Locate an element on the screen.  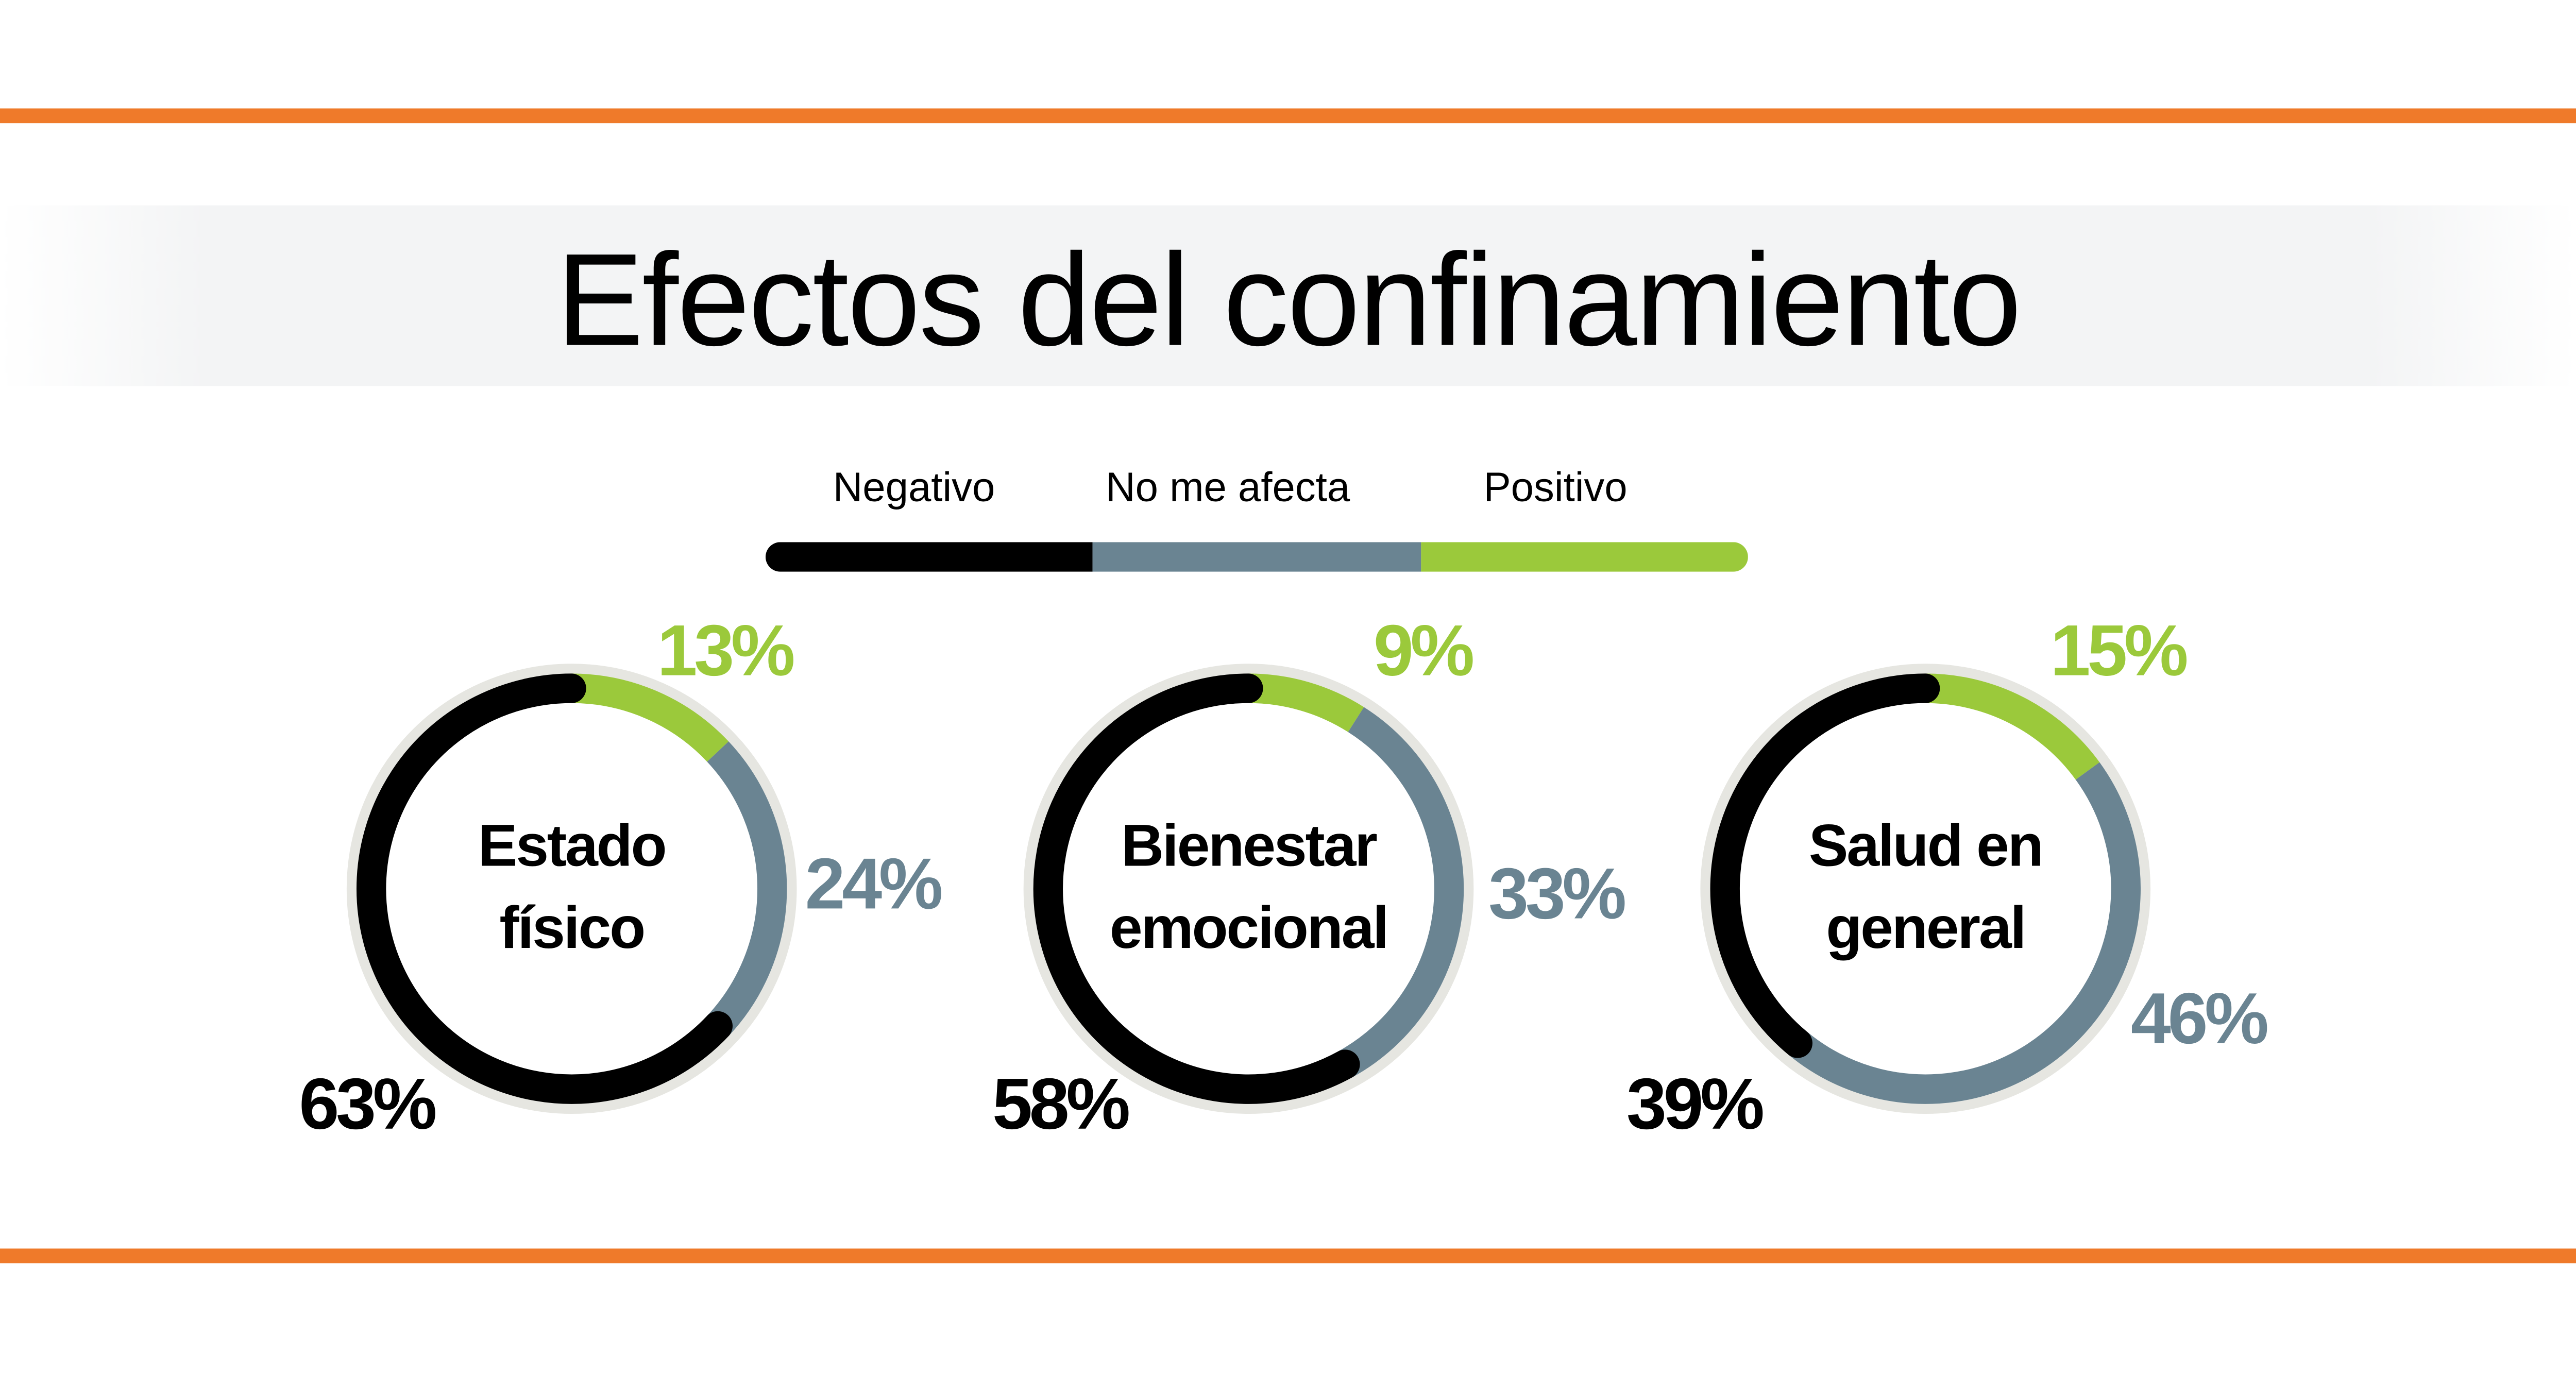
legend-negativo: Negativo is located at coordinates (914, 488).